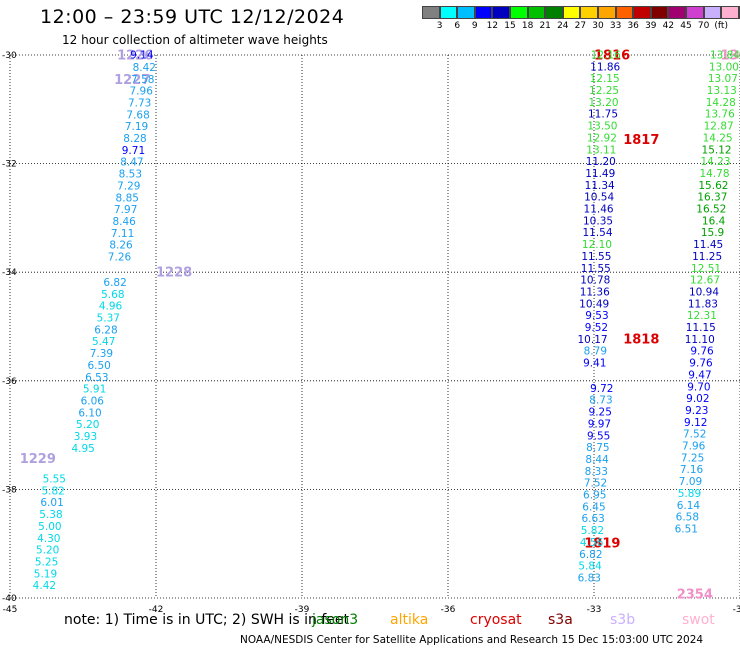 The height and width of the screenshot is (650, 740). What do you see at coordinates (598, 26) in the screenshot?
I see `colorbar-label: 30` at bounding box center [598, 26].